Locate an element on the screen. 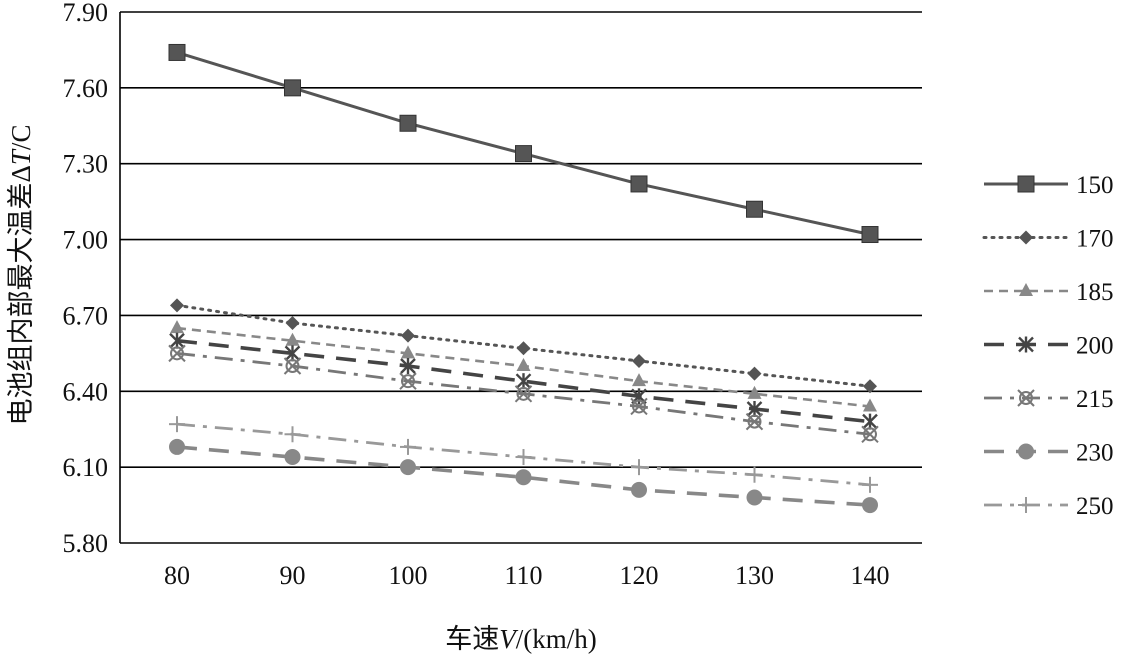  y-tick-label: 5.80 is located at coordinates (86, 543).